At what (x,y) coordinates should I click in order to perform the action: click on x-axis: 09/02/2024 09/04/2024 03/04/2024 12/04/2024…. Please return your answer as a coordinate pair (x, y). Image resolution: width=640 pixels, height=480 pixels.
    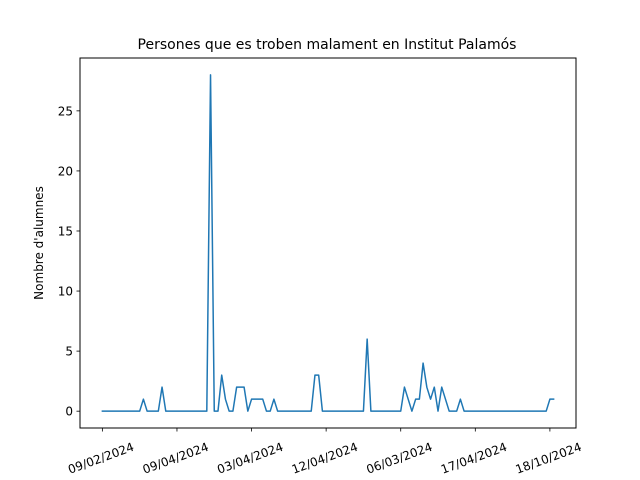
    Looking at the image, I should click on (324, 452).